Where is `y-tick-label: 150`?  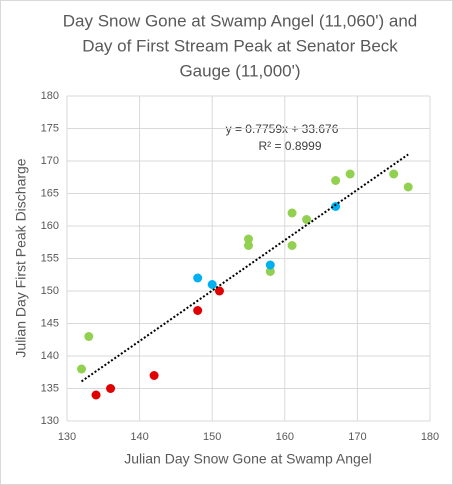 y-tick-label: 150 is located at coordinates (50, 291).